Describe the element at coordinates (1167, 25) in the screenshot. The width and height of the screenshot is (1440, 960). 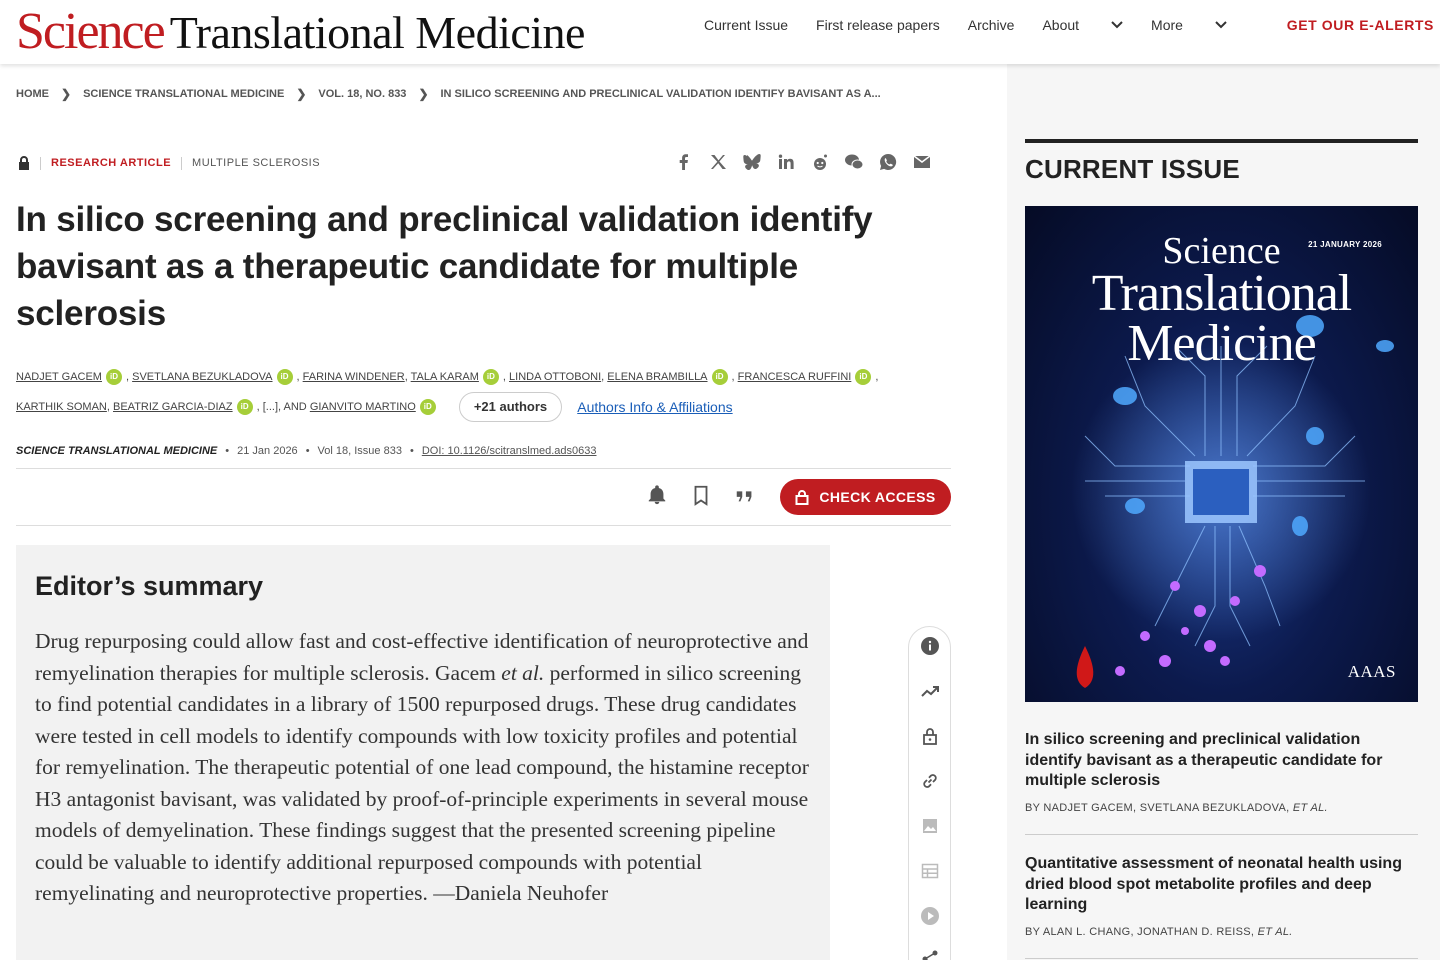
I see `nav-more-label: More` at that location.